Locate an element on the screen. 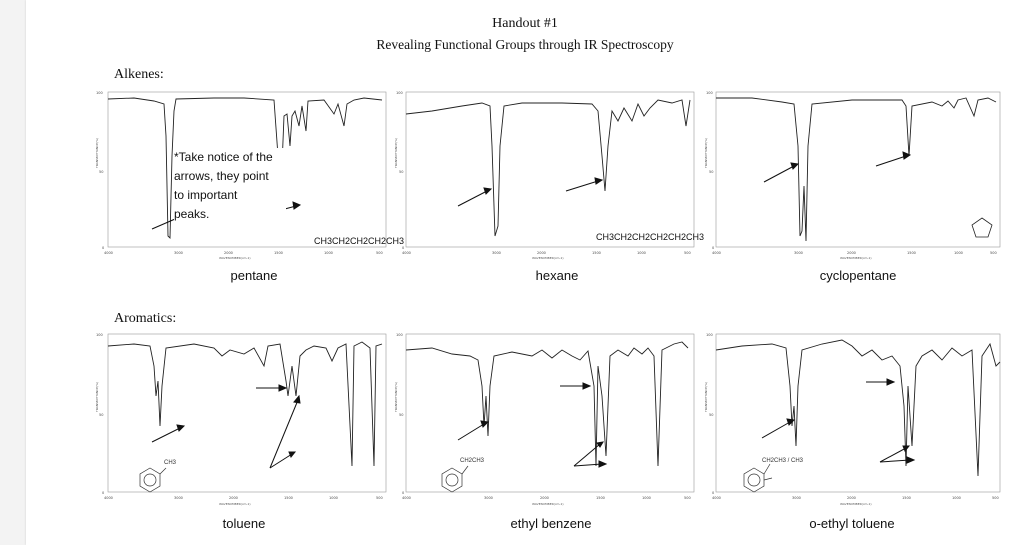 The width and height of the screenshot is (1024, 545). molecule-formula: CH3 is located at coordinates (170, 463).